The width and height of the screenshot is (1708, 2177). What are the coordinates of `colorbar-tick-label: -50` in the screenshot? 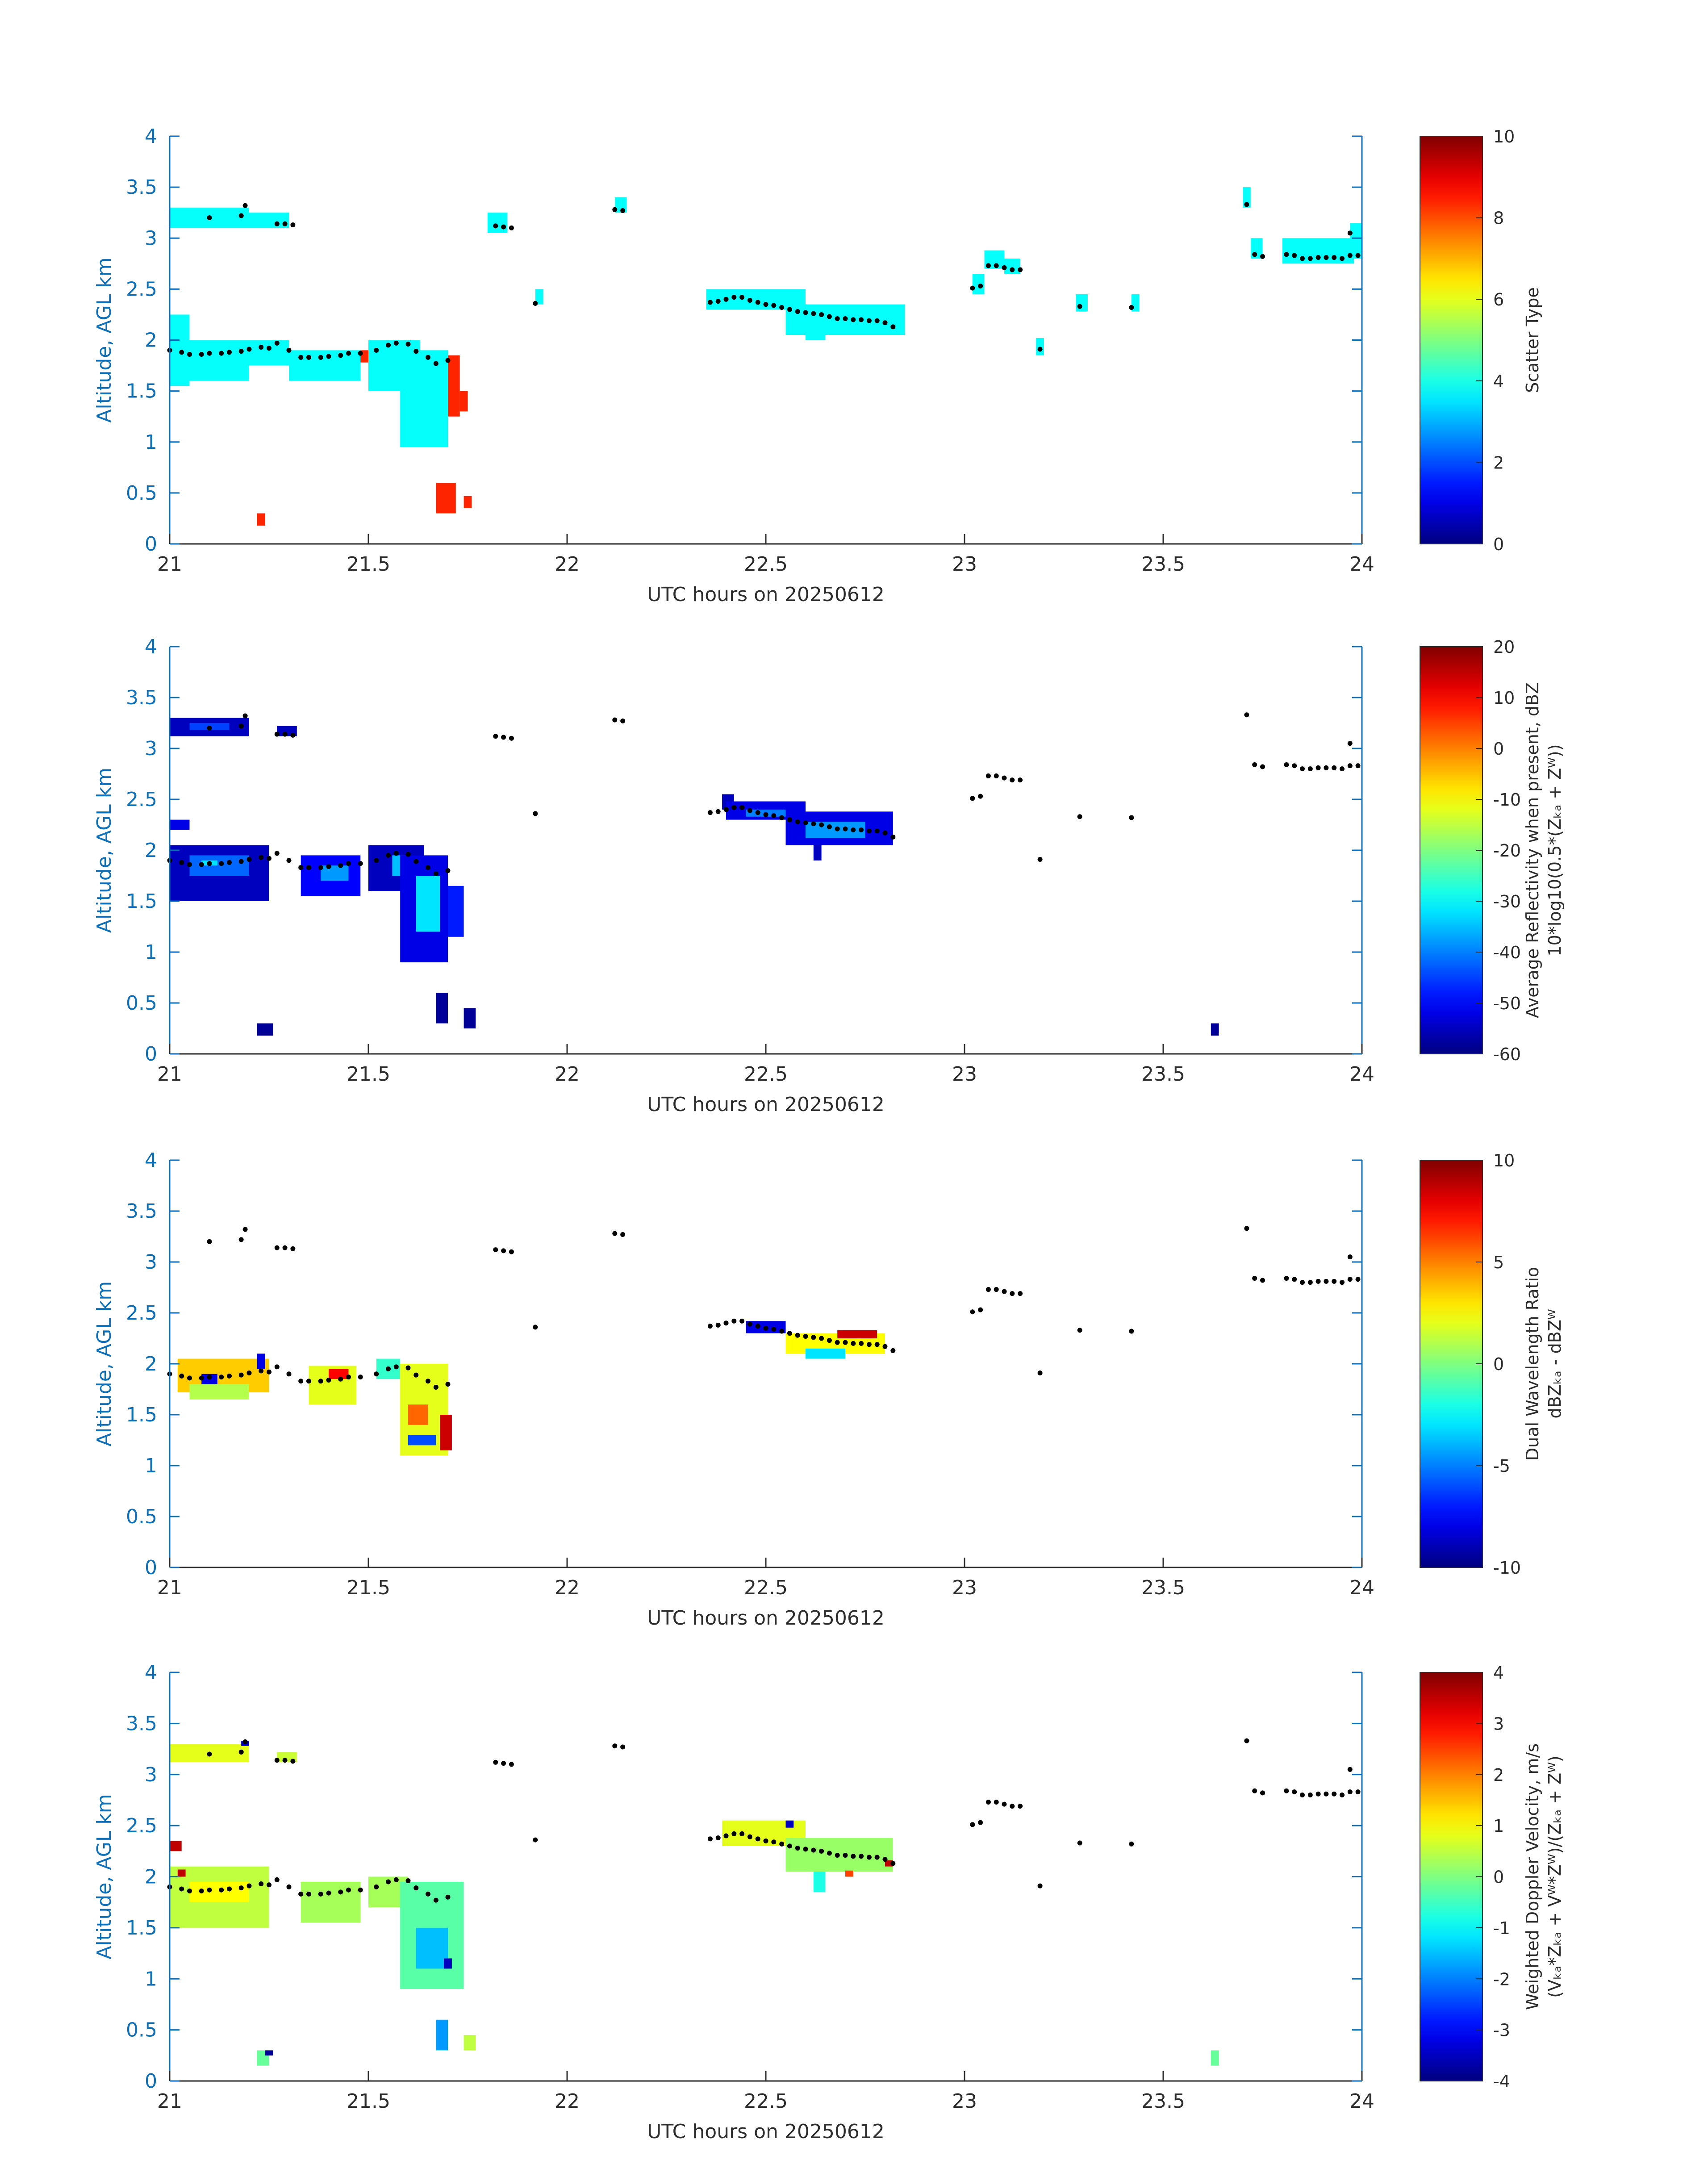 It's located at (1507, 1003).